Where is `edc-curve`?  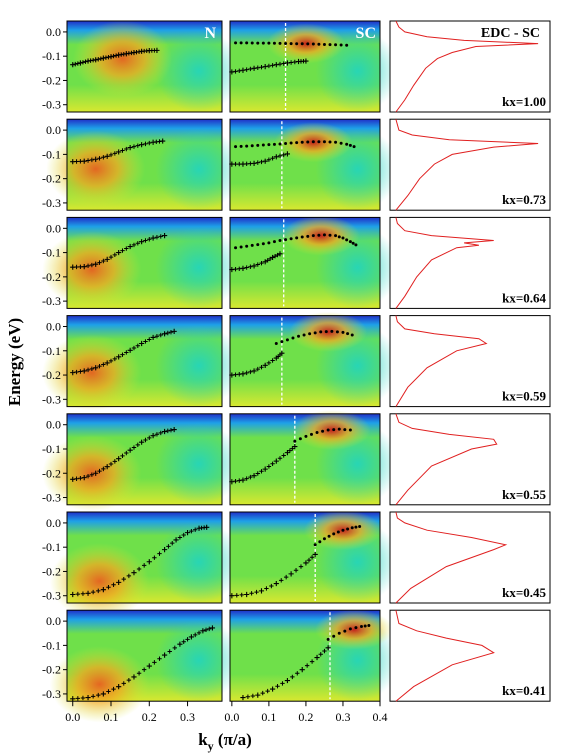
edc-curve is located at coordinates (467, 66).